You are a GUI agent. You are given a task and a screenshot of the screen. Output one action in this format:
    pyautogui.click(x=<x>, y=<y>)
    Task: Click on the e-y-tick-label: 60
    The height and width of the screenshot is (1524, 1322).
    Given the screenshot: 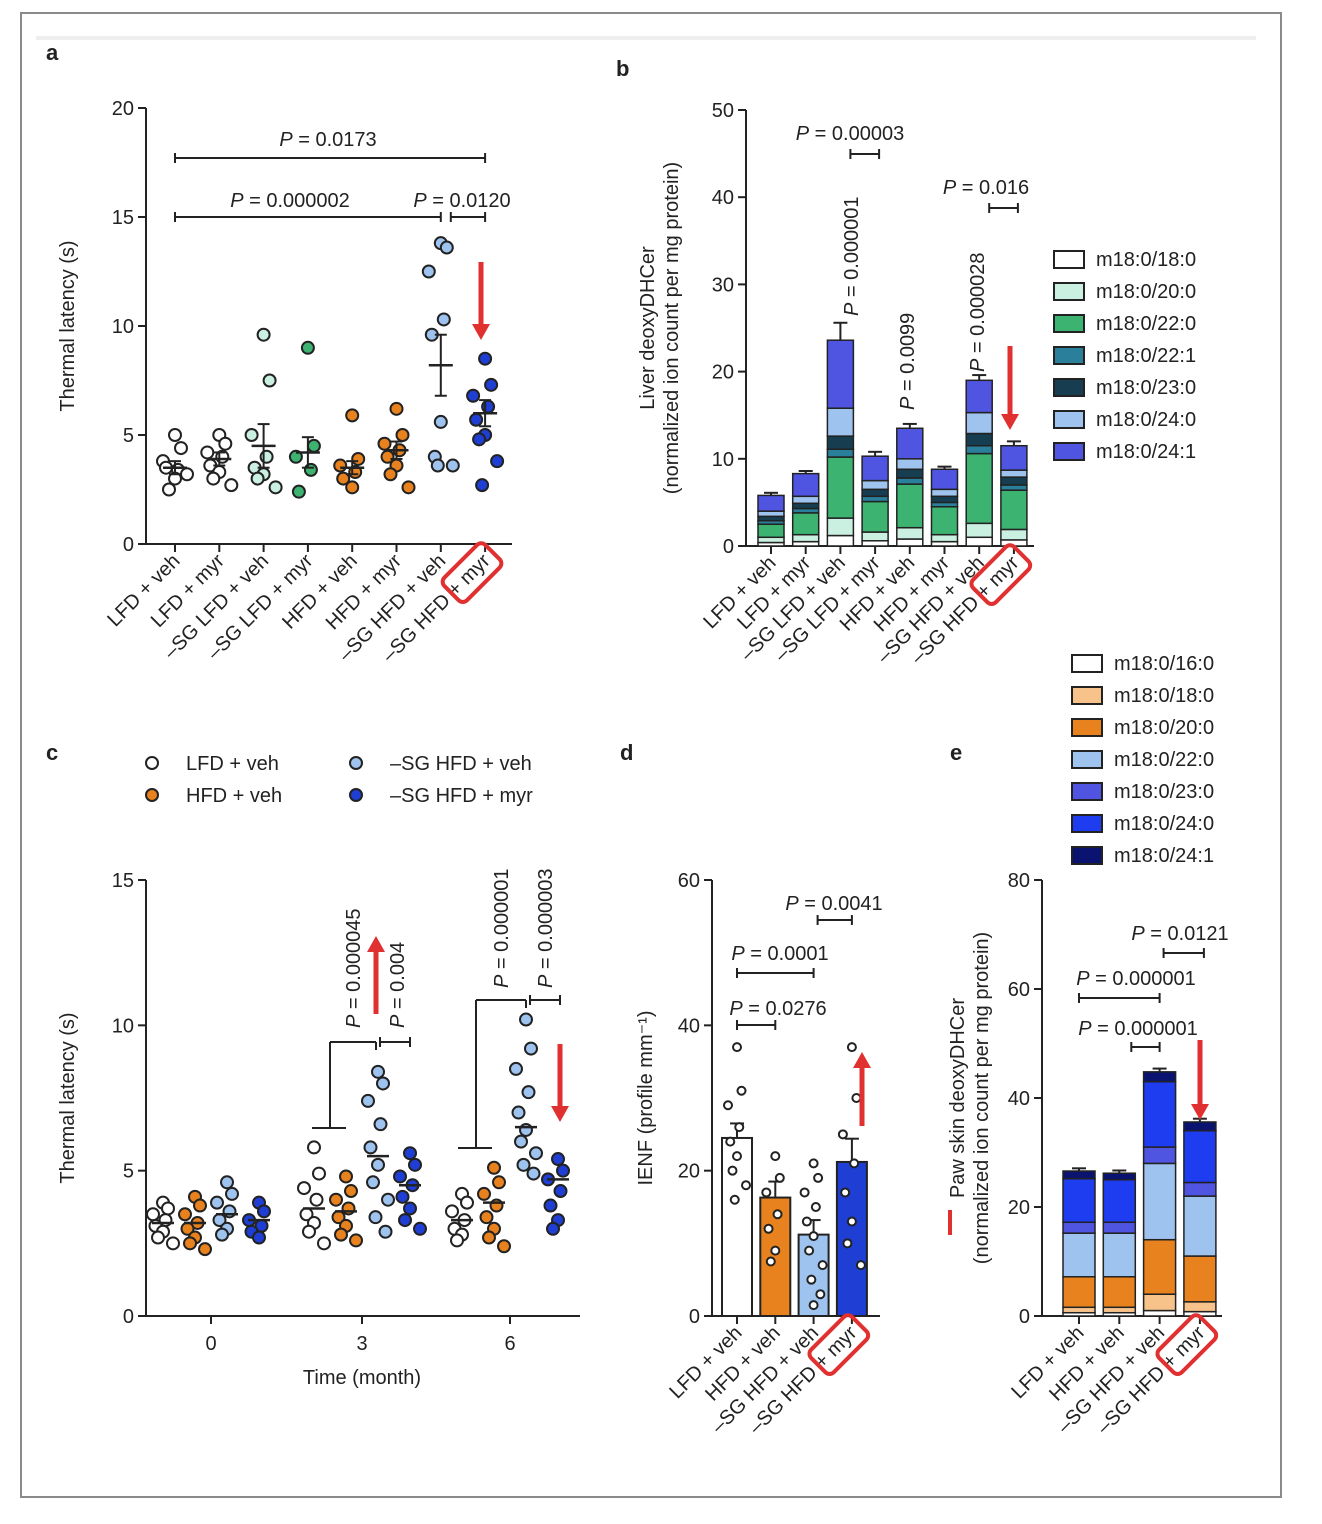 What is the action you would take?
    pyautogui.click(x=1019, y=990)
    